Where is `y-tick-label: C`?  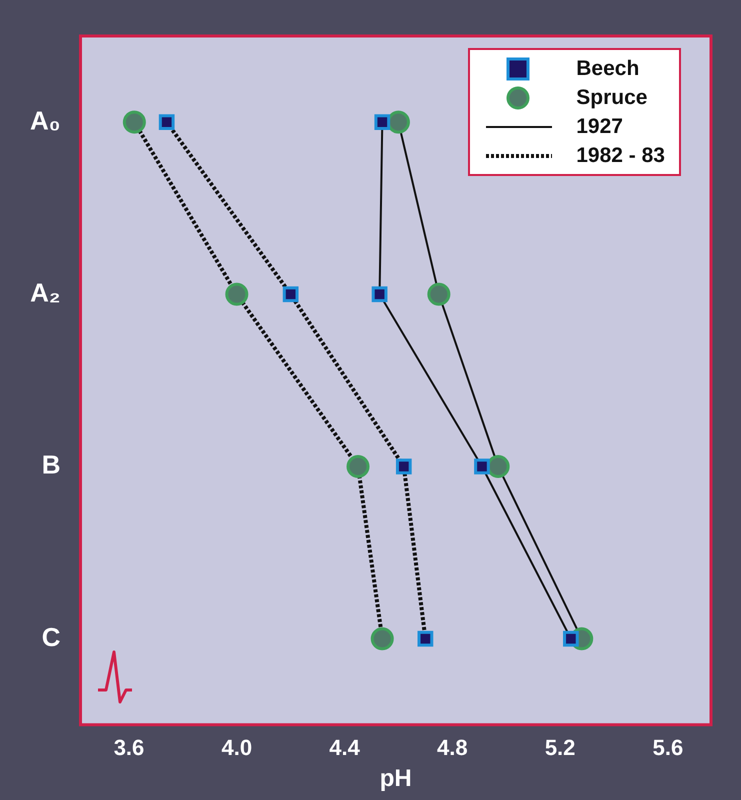
y-tick-label: C is located at coordinates (51, 637).